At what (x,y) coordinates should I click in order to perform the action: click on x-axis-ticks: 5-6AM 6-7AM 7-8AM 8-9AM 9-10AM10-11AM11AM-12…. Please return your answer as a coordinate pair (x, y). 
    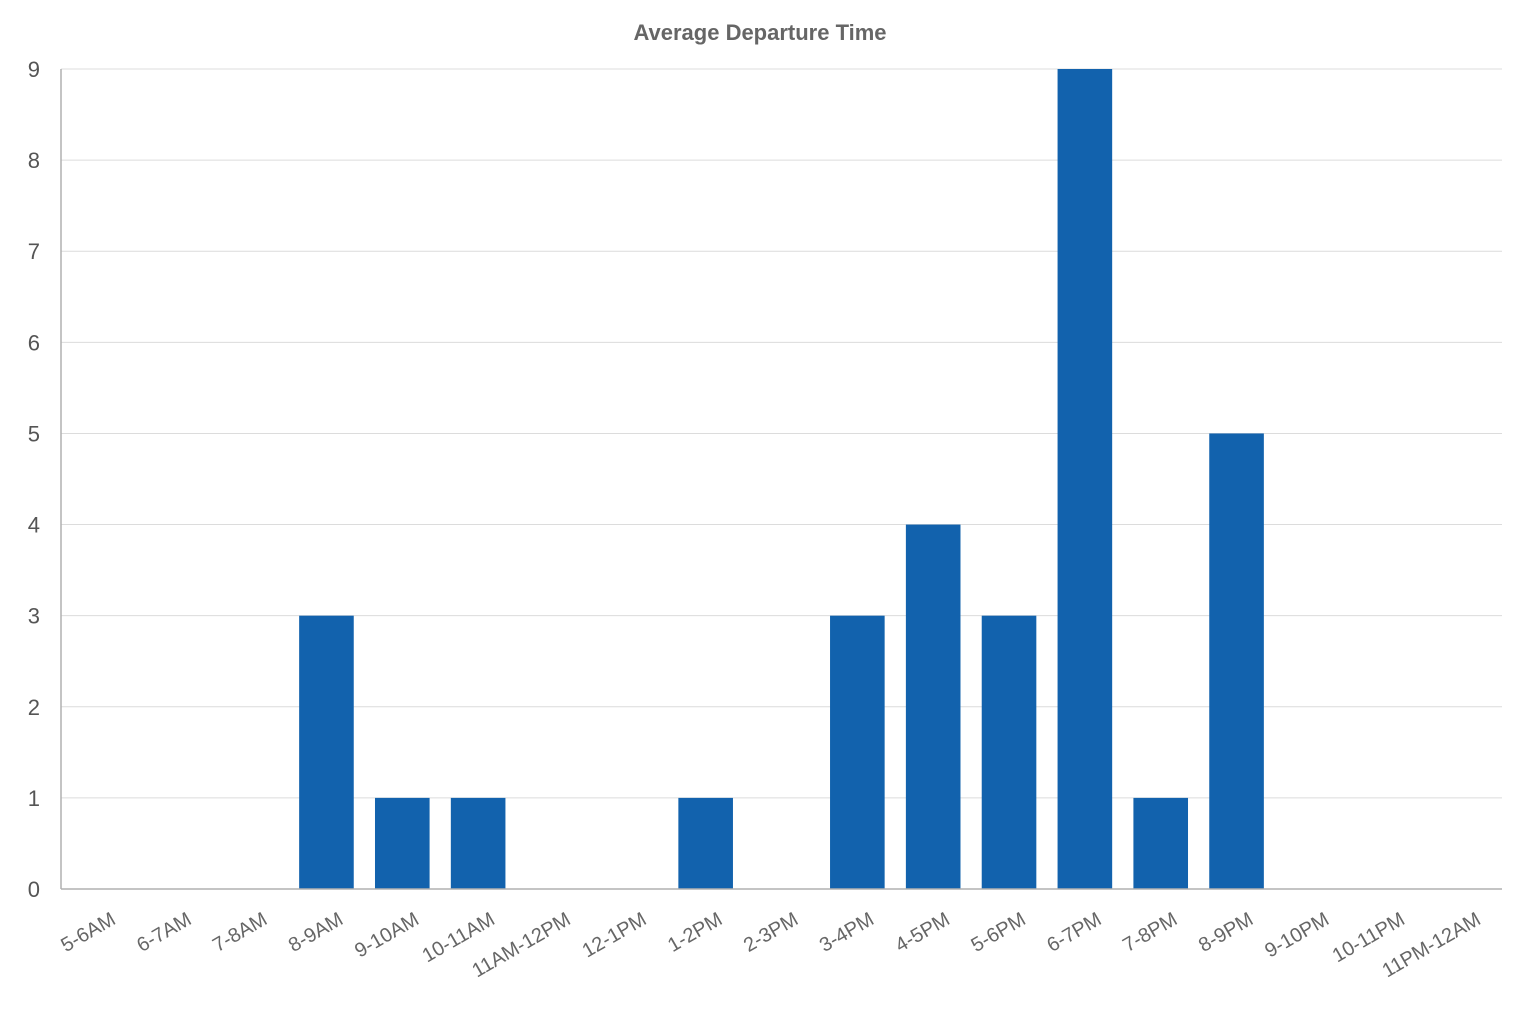
    Looking at the image, I should click on (770, 945).